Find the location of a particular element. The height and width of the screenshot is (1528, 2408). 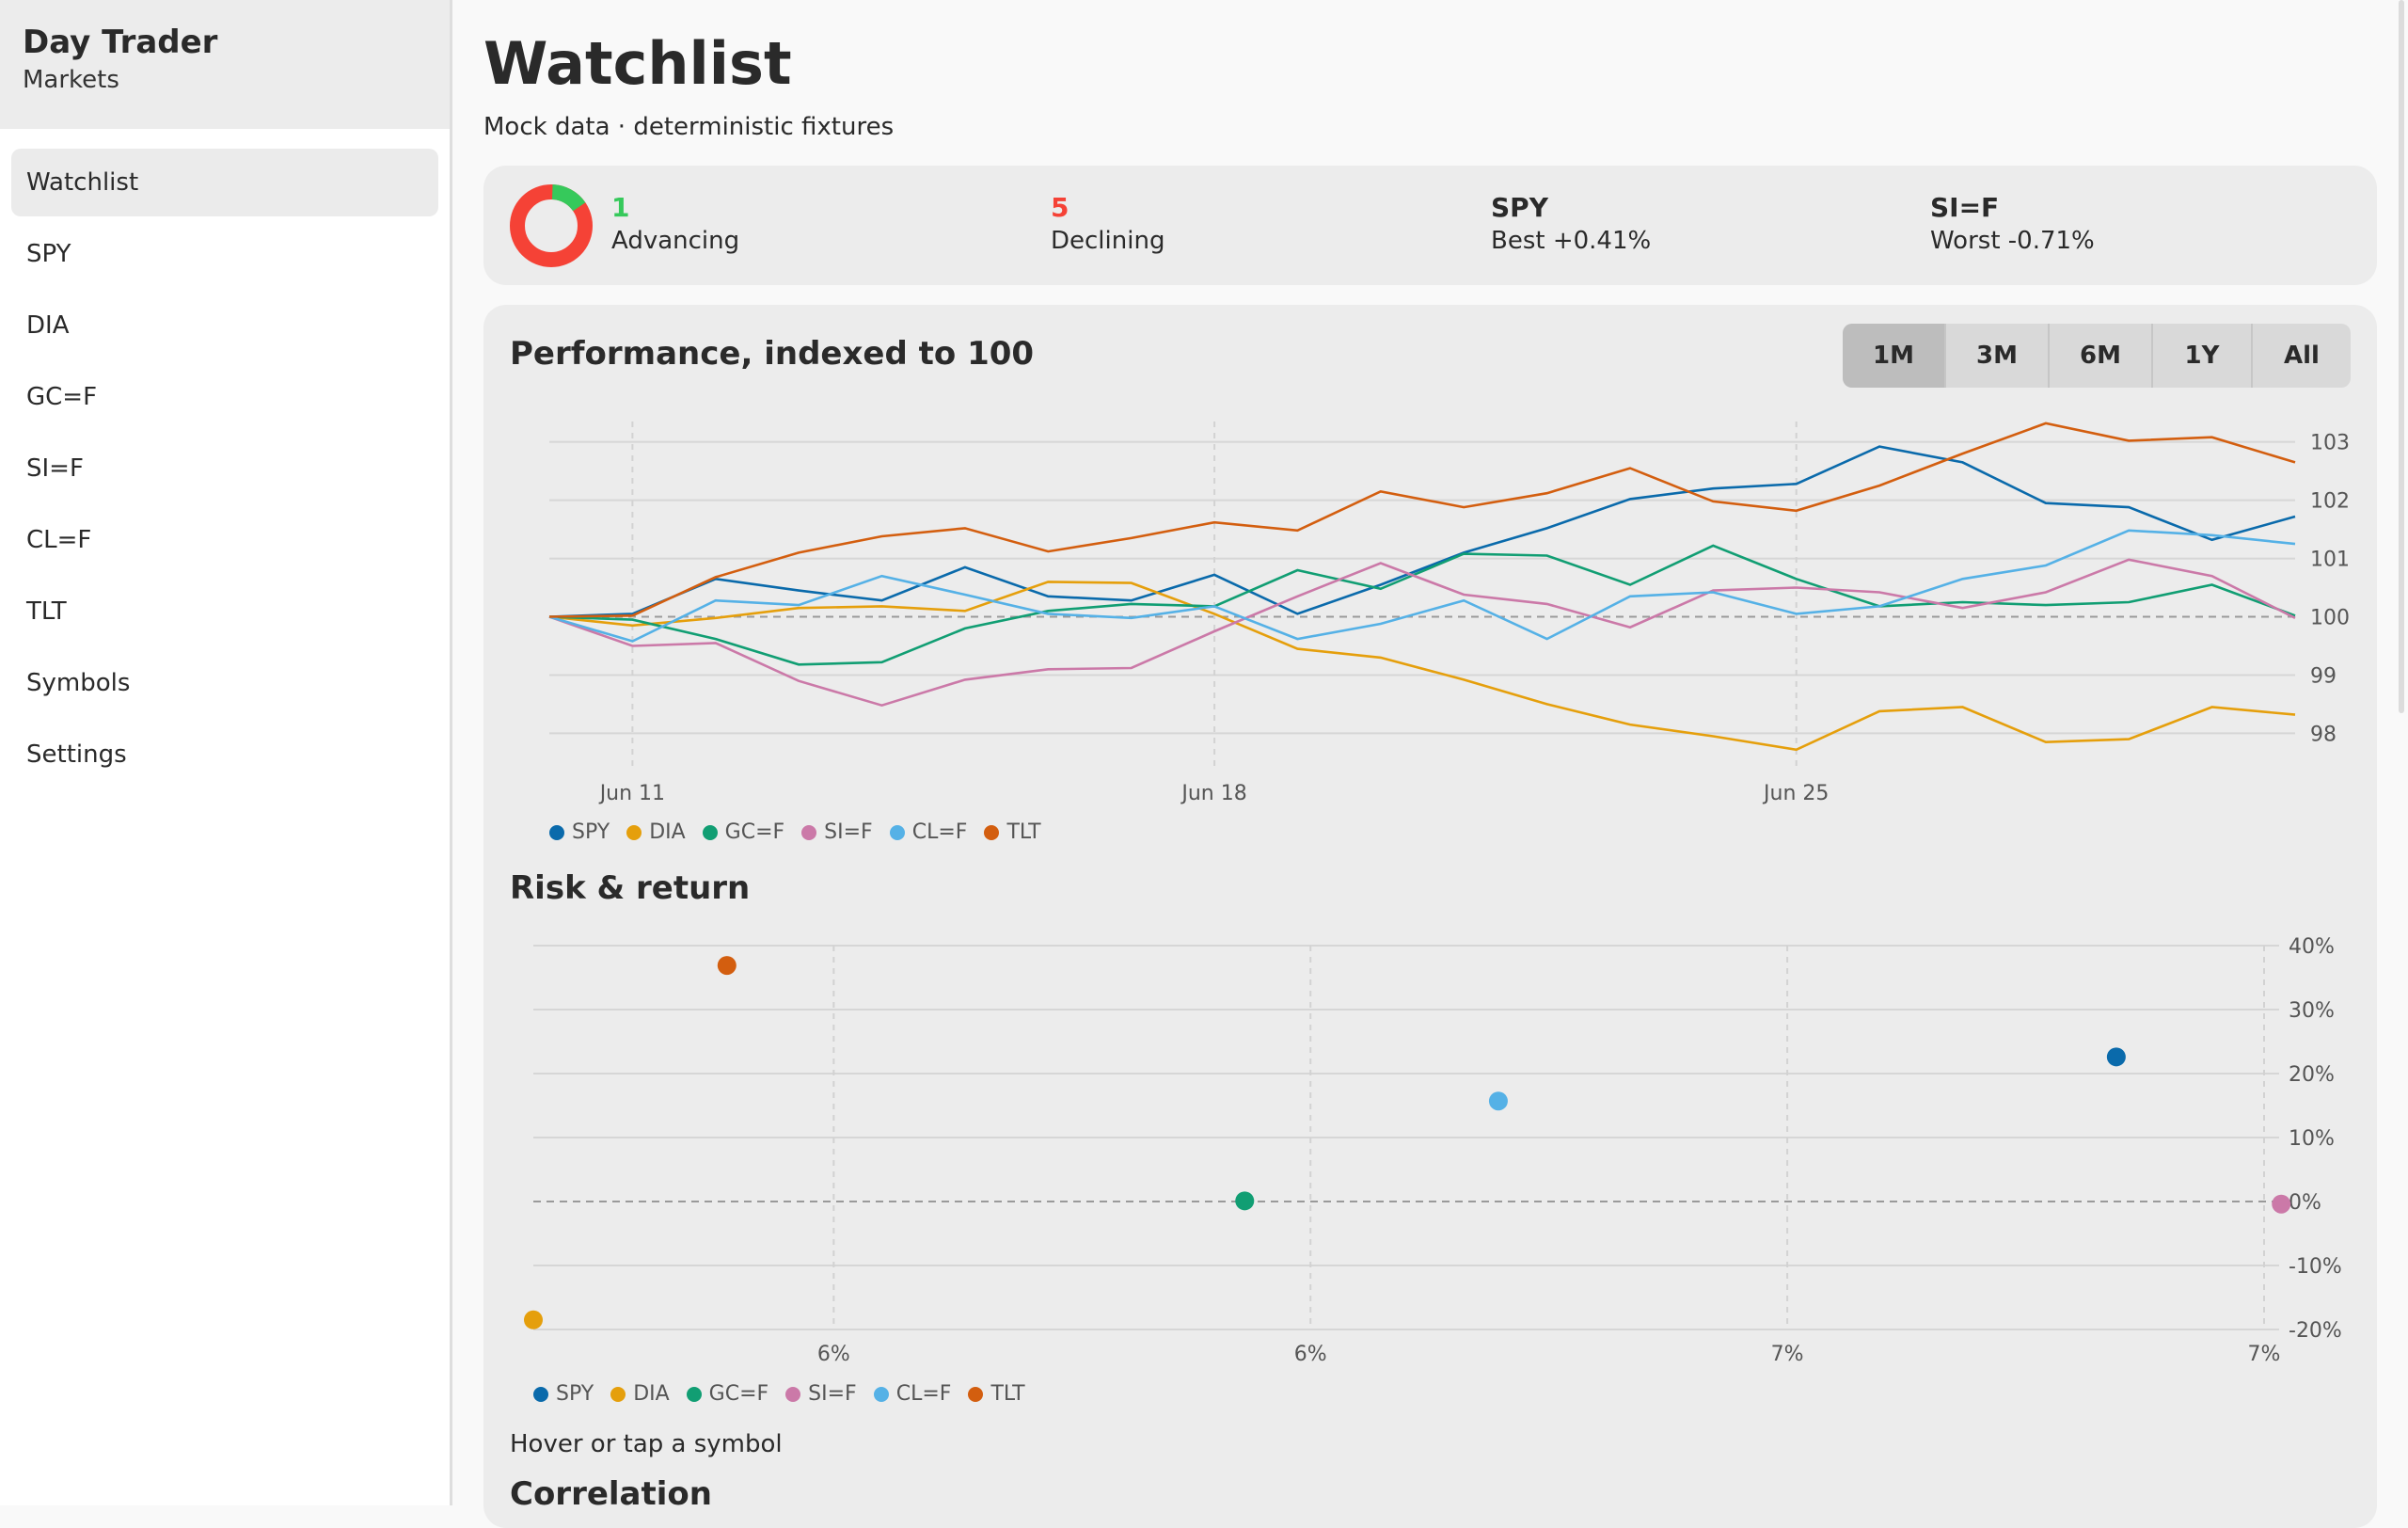

sidebar-item-spy: SPY is located at coordinates (49, 254).